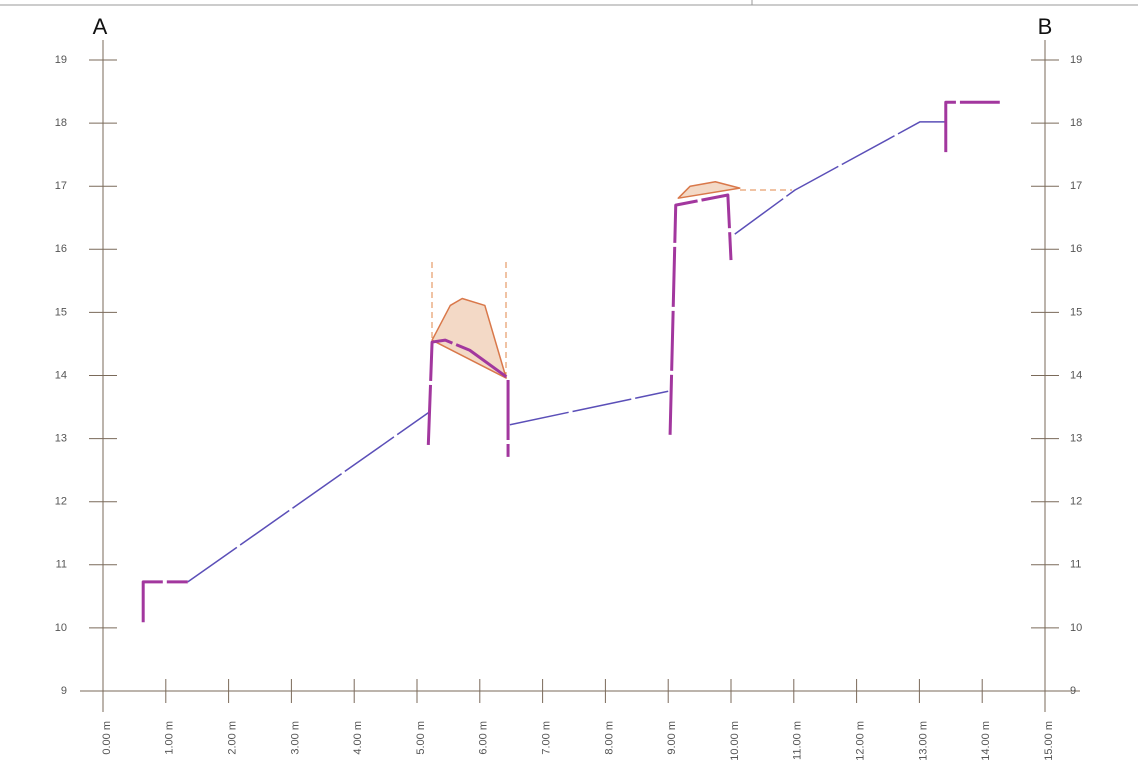  I want to click on x-tick-label: 3.00 m, so click(295, 738).